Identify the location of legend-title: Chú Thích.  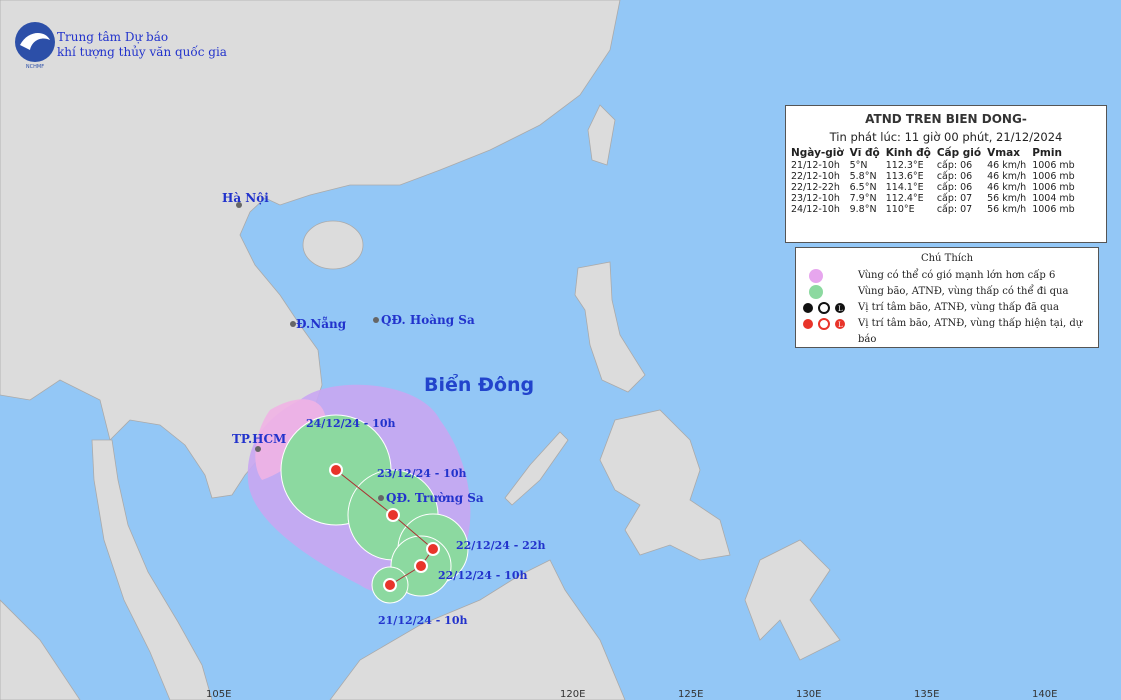
(947, 258).